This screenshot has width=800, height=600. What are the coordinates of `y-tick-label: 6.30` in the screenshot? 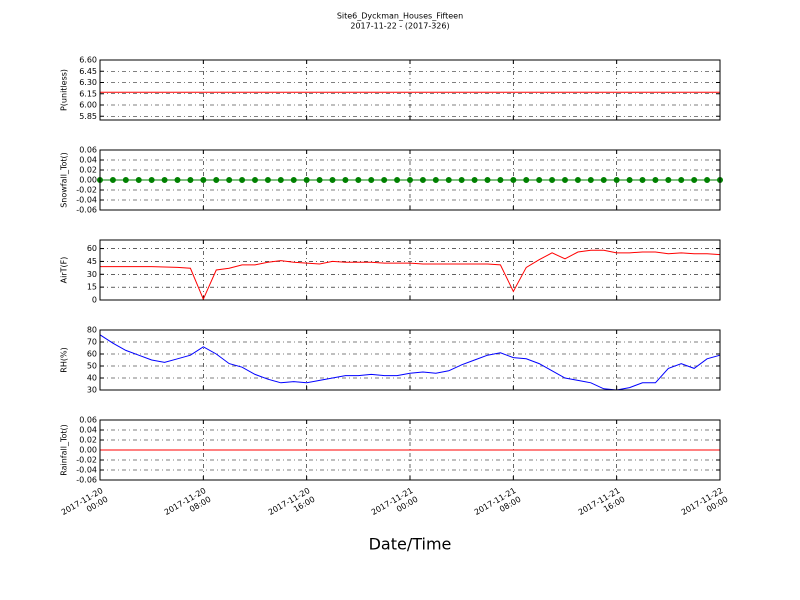 It's located at (88, 82).